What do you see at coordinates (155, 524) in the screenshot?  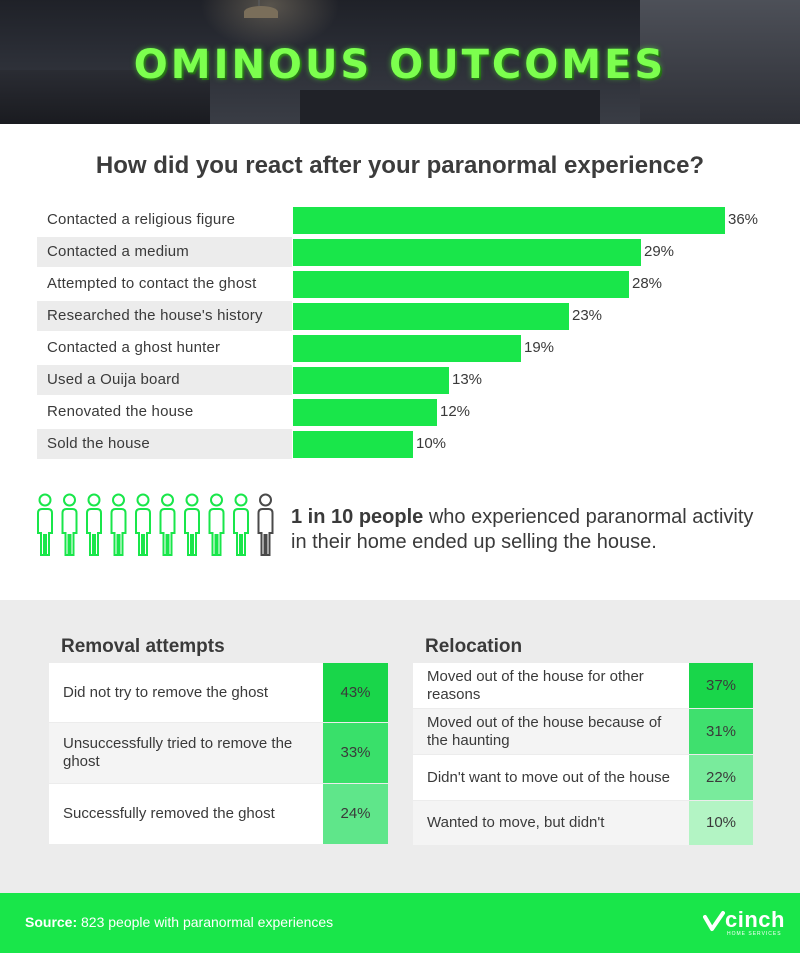 I see `people-icons` at bounding box center [155, 524].